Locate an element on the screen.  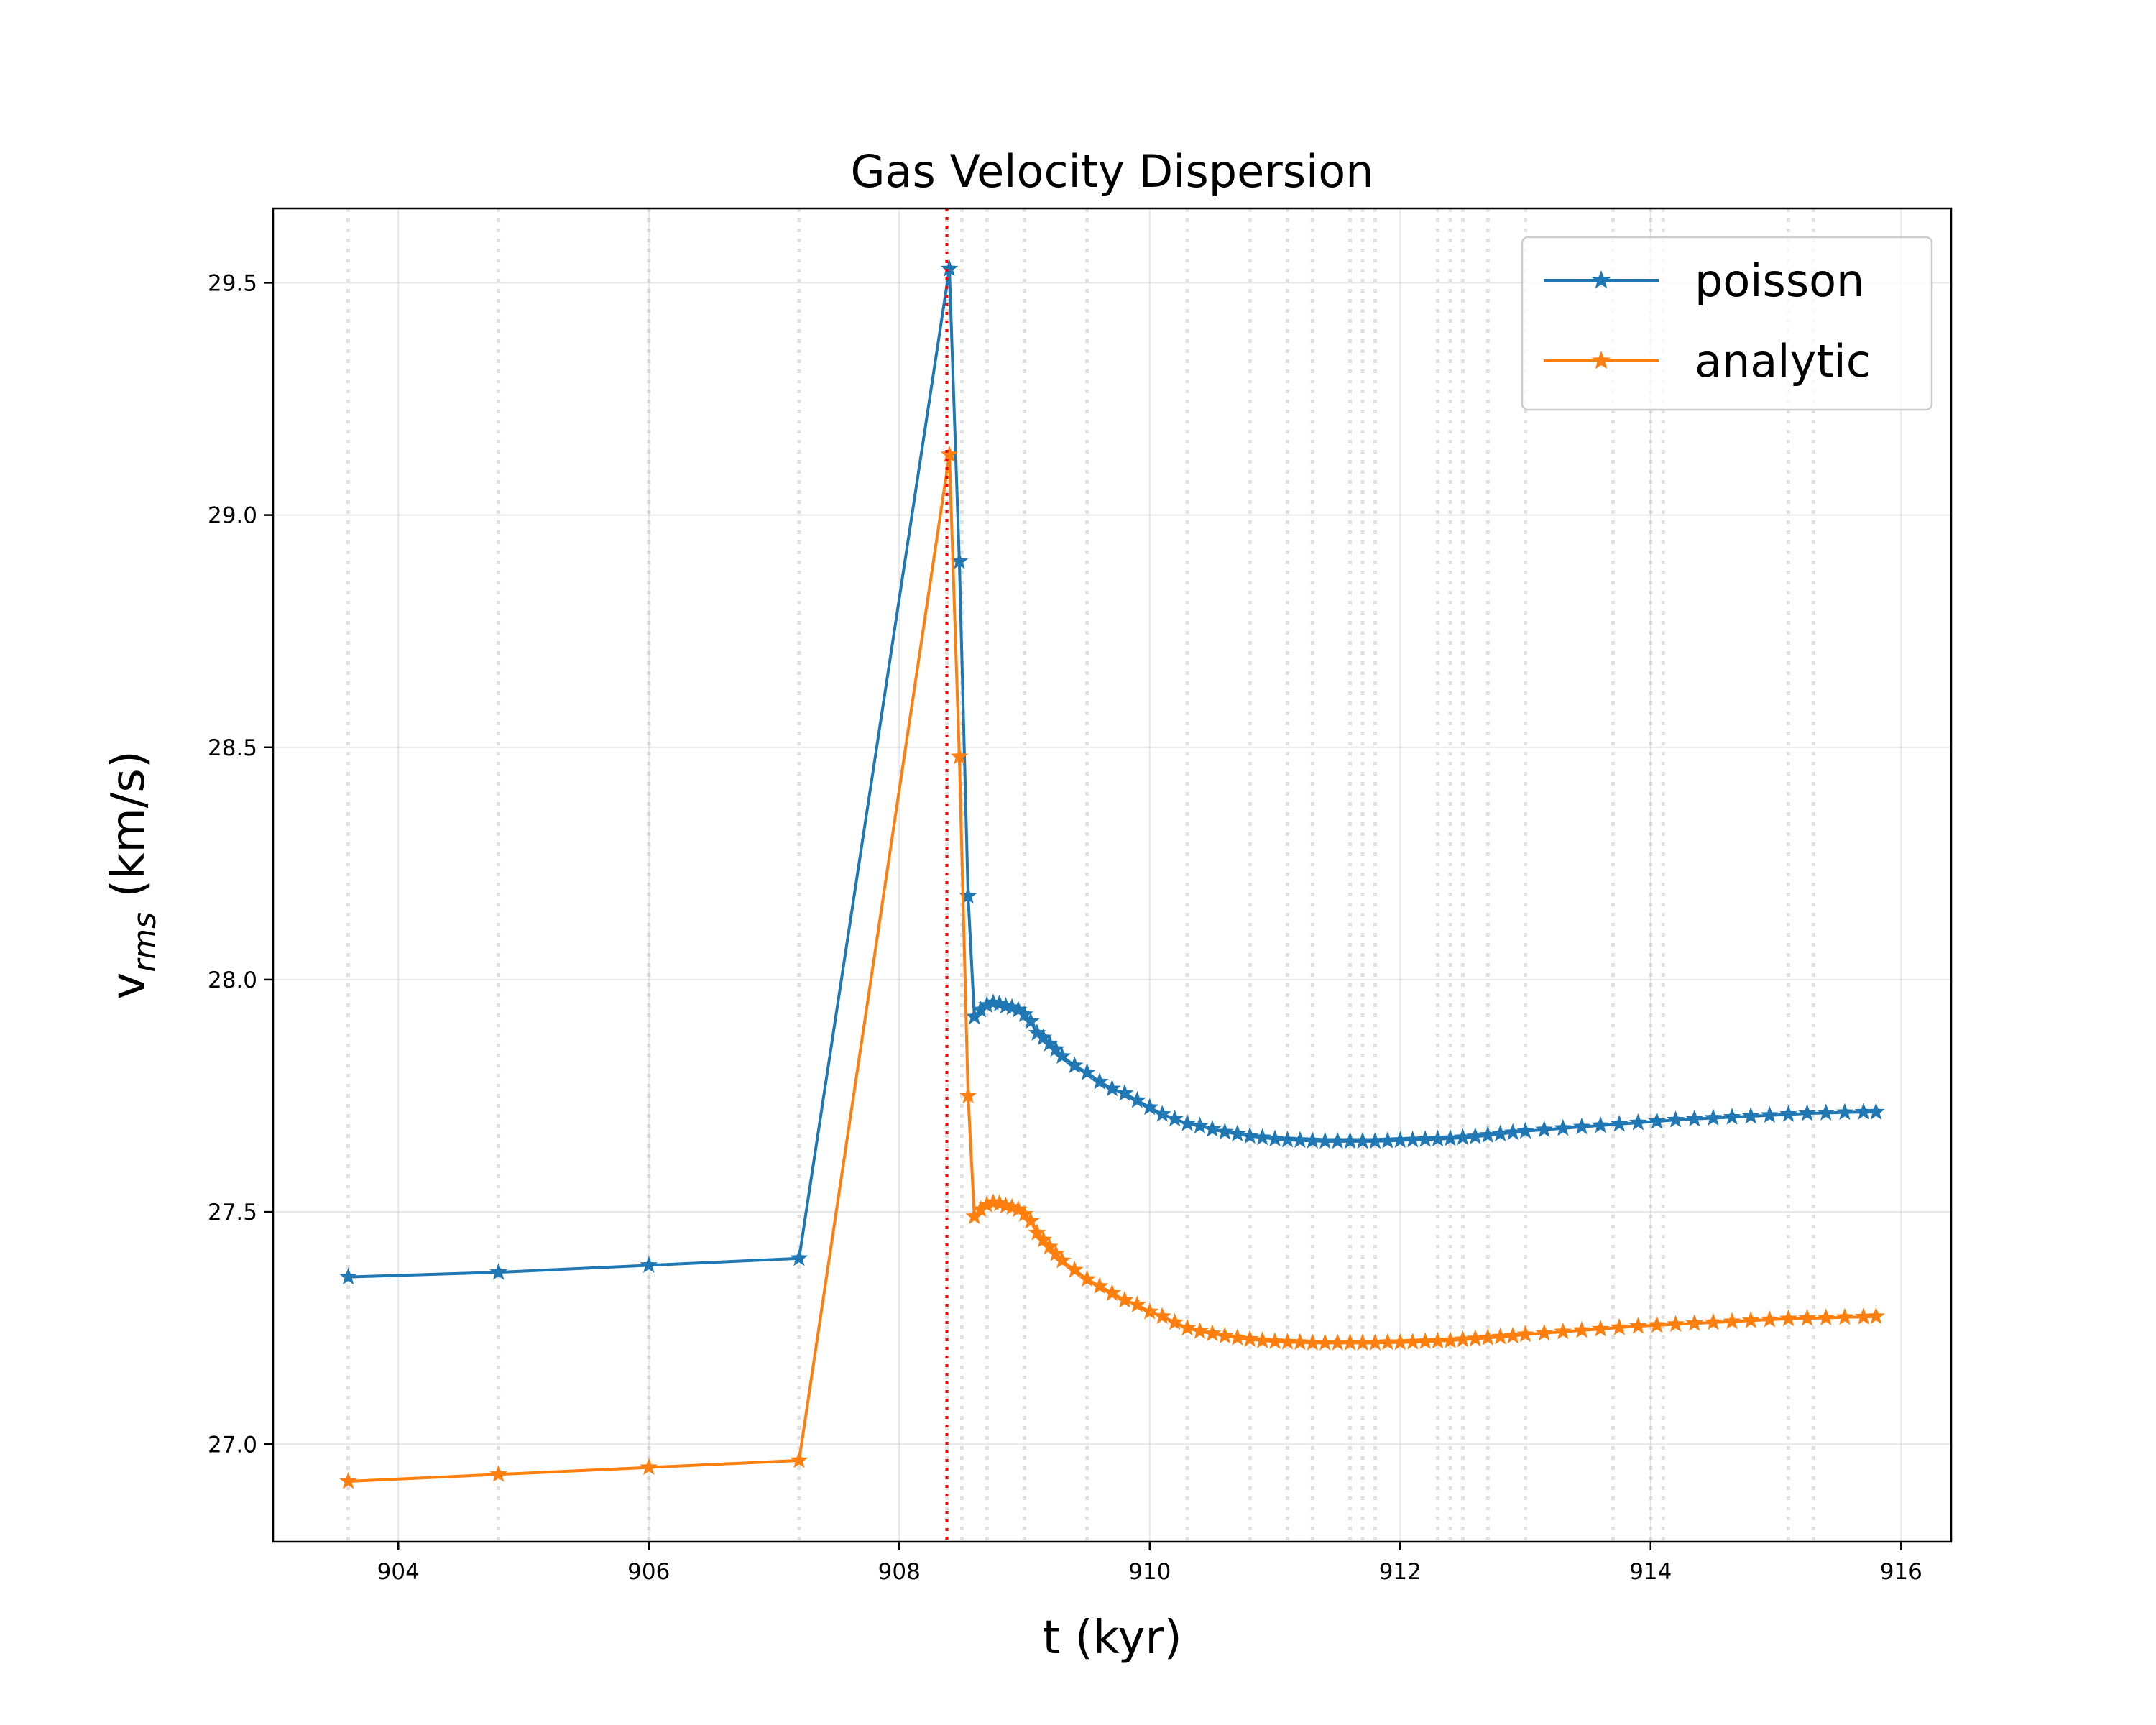
y-axis-title-subscript: rms is located at coordinates (144, 942).